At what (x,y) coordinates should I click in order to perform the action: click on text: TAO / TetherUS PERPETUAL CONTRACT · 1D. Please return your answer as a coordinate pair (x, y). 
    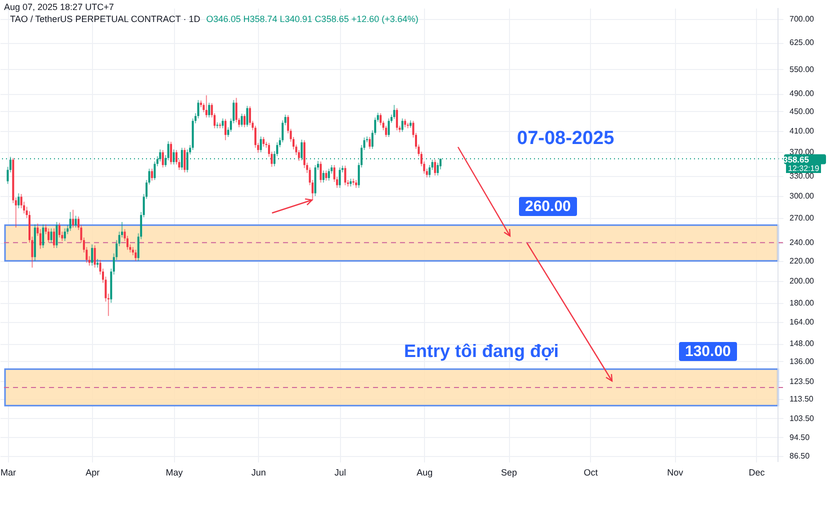
    Looking at the image, I should click on (105, 19).